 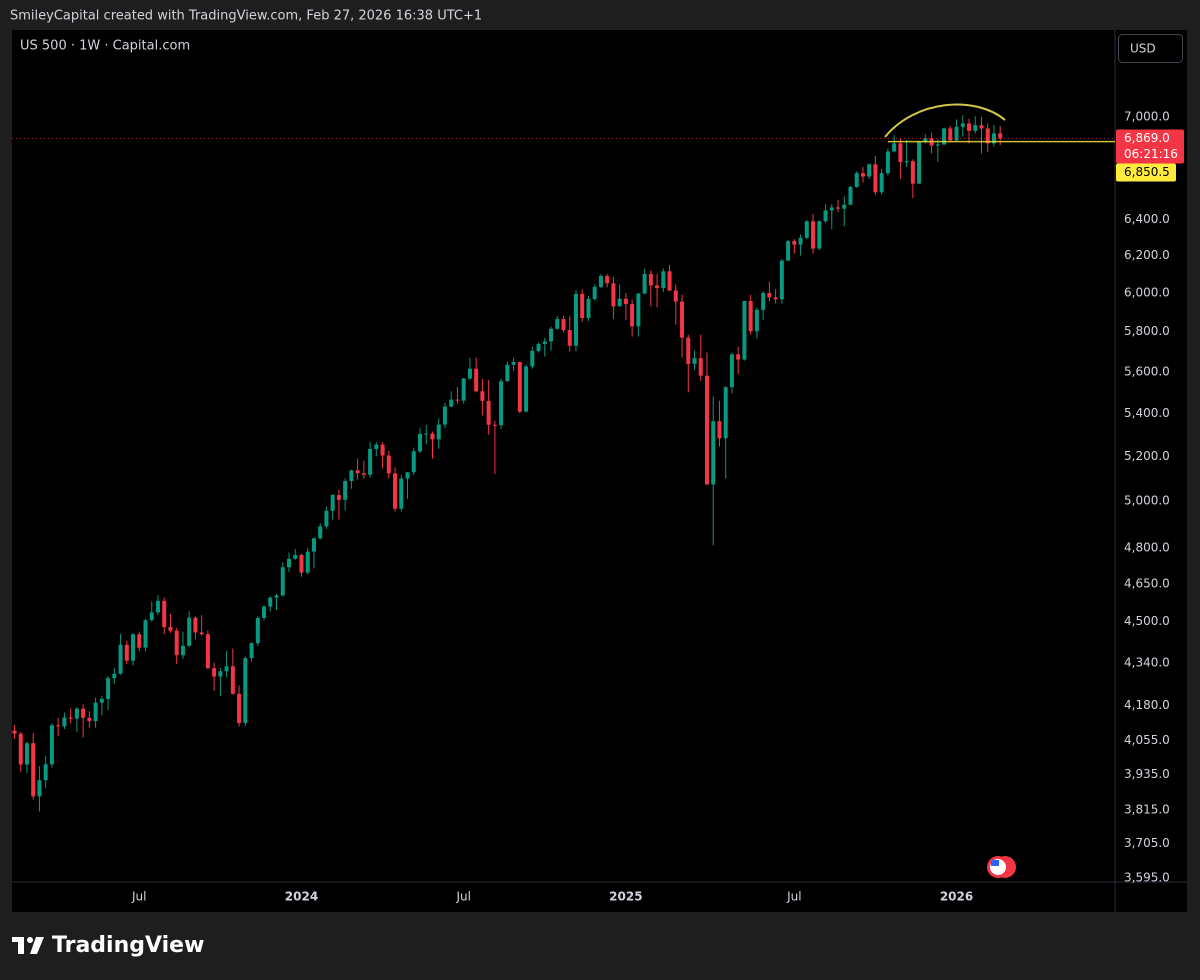 What do you see at coordinates (1147, 138) in the screenshot?
I see `last-price-label: 6,869.0` at bounding box center [1147, 138].